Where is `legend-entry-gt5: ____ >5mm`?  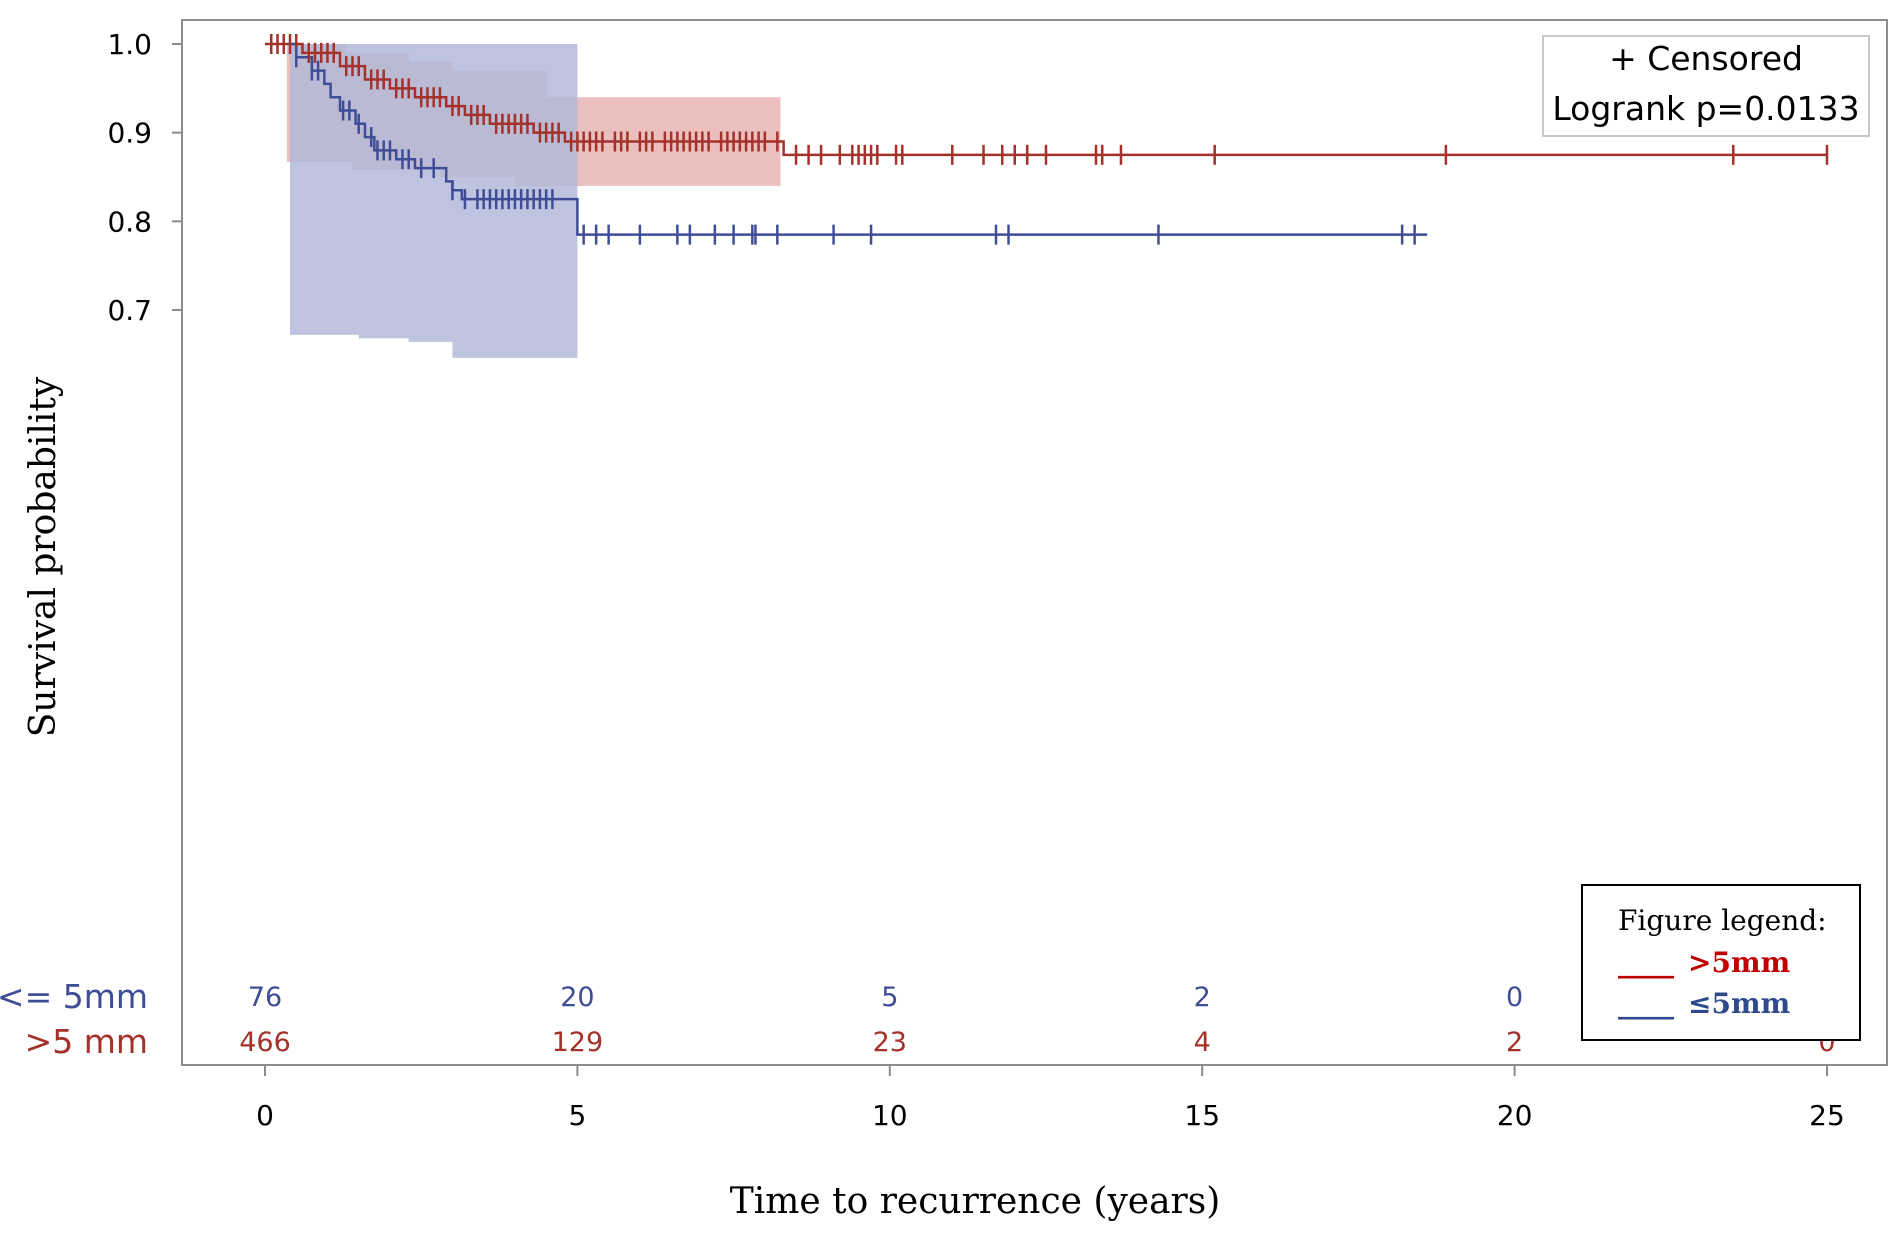 legend-entry-gt5: ____ >5mm is located at coordinates (1704, 962).